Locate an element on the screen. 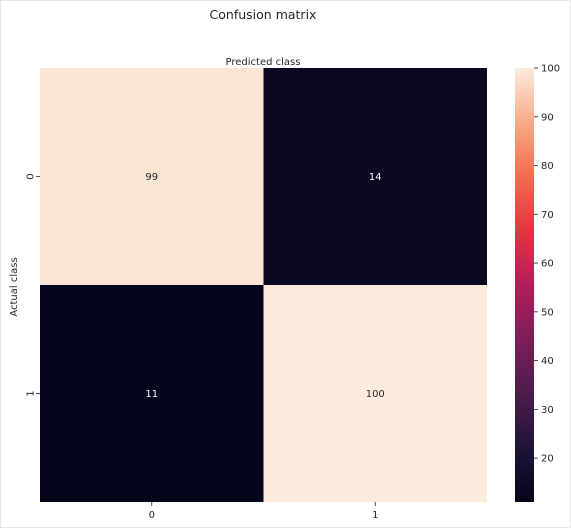  cell-value-0-0: 99 is located at coordinates (151, 177).